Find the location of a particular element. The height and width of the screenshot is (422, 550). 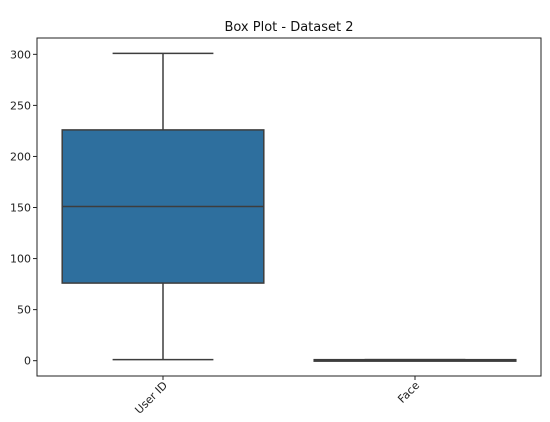

y-tick-label: 100 is located at coordinates (20, 259).